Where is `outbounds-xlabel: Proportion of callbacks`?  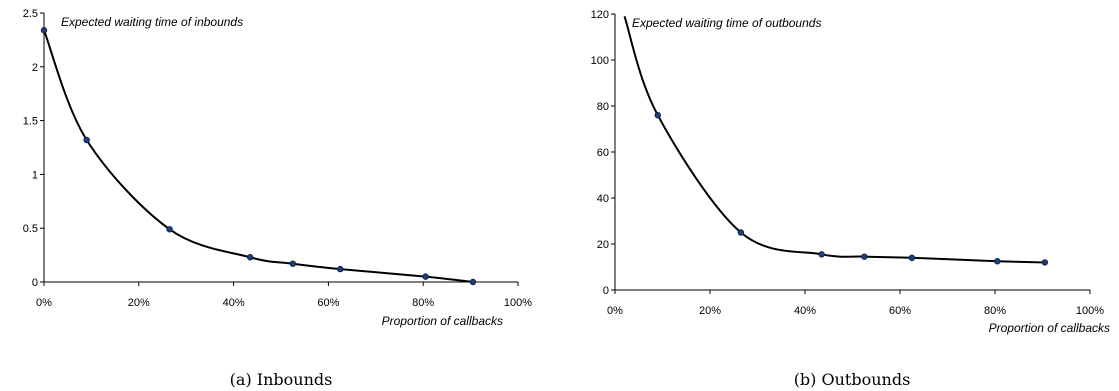
outbounds-xlabel: Proportion of callbacks is located at coordinates (1049, 328).